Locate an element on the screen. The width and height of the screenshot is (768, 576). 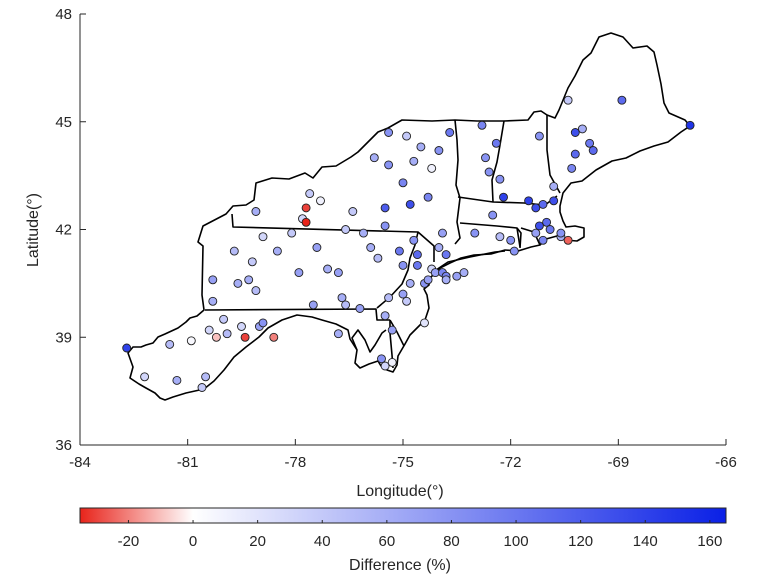
colorbar-tick-label: 80 is located at coordinates (451, 541).